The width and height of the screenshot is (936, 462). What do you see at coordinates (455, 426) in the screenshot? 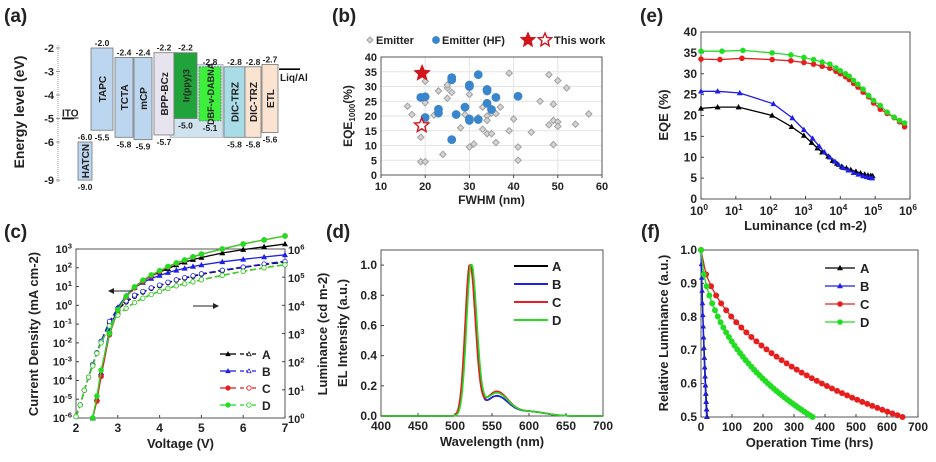
I see `x-tick-label: 500` at bounding box center [455, 426].